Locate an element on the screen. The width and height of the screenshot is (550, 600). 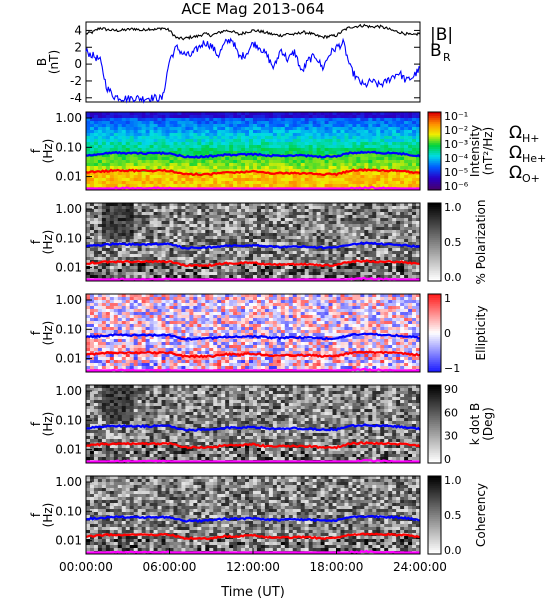
legend-H-sub: H+ is located at coordinates (531, 138).